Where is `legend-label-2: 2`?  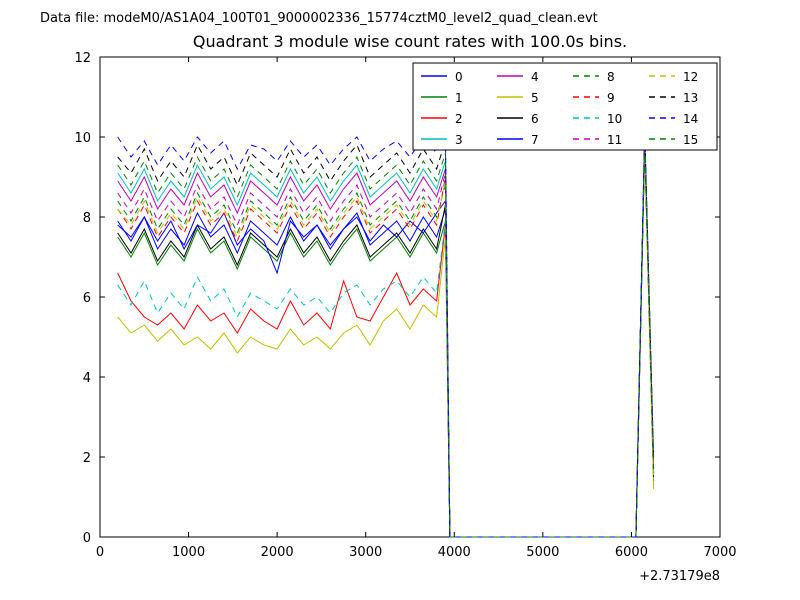 legend-label-2: 2 is located at coordinates (459, 119).